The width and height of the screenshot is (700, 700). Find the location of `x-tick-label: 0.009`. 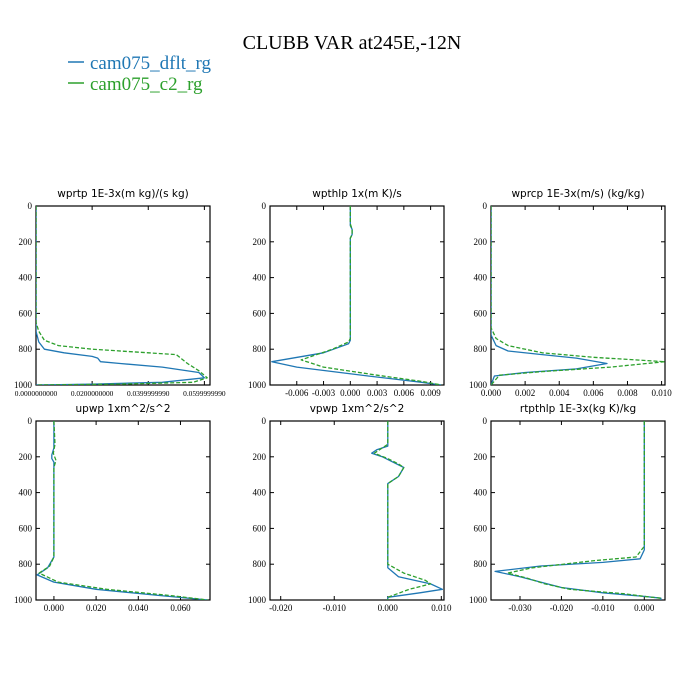

x-tick-label: 0.009 is located at coordinates (430, 393).